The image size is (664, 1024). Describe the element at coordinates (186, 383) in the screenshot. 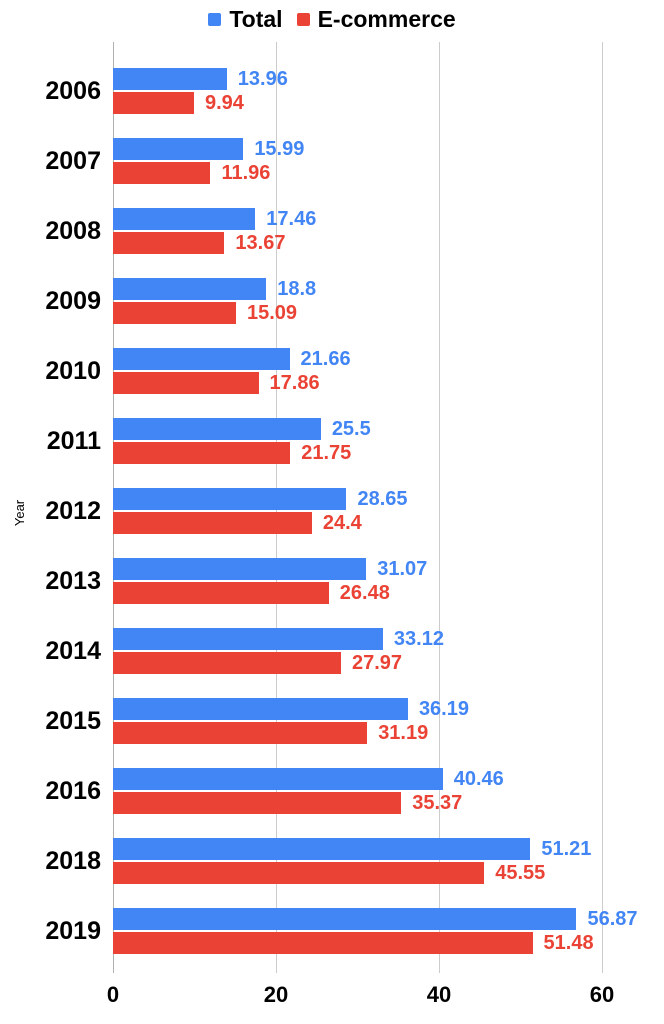

I see `bar-e-commerce-2010` at that location.